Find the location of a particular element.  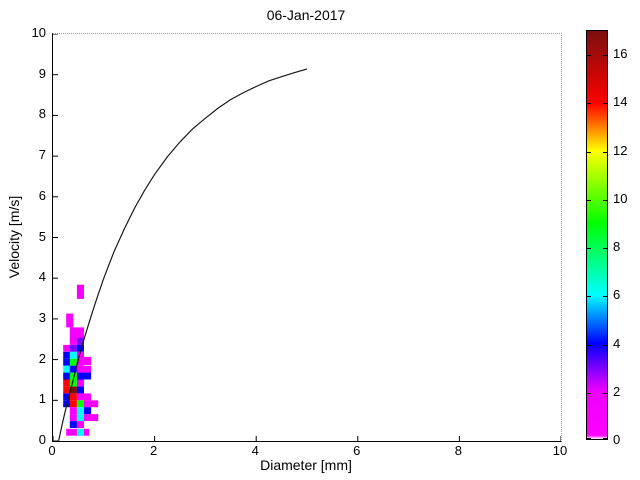

x-tick-label: 0 is located at coordinates (52, 450).